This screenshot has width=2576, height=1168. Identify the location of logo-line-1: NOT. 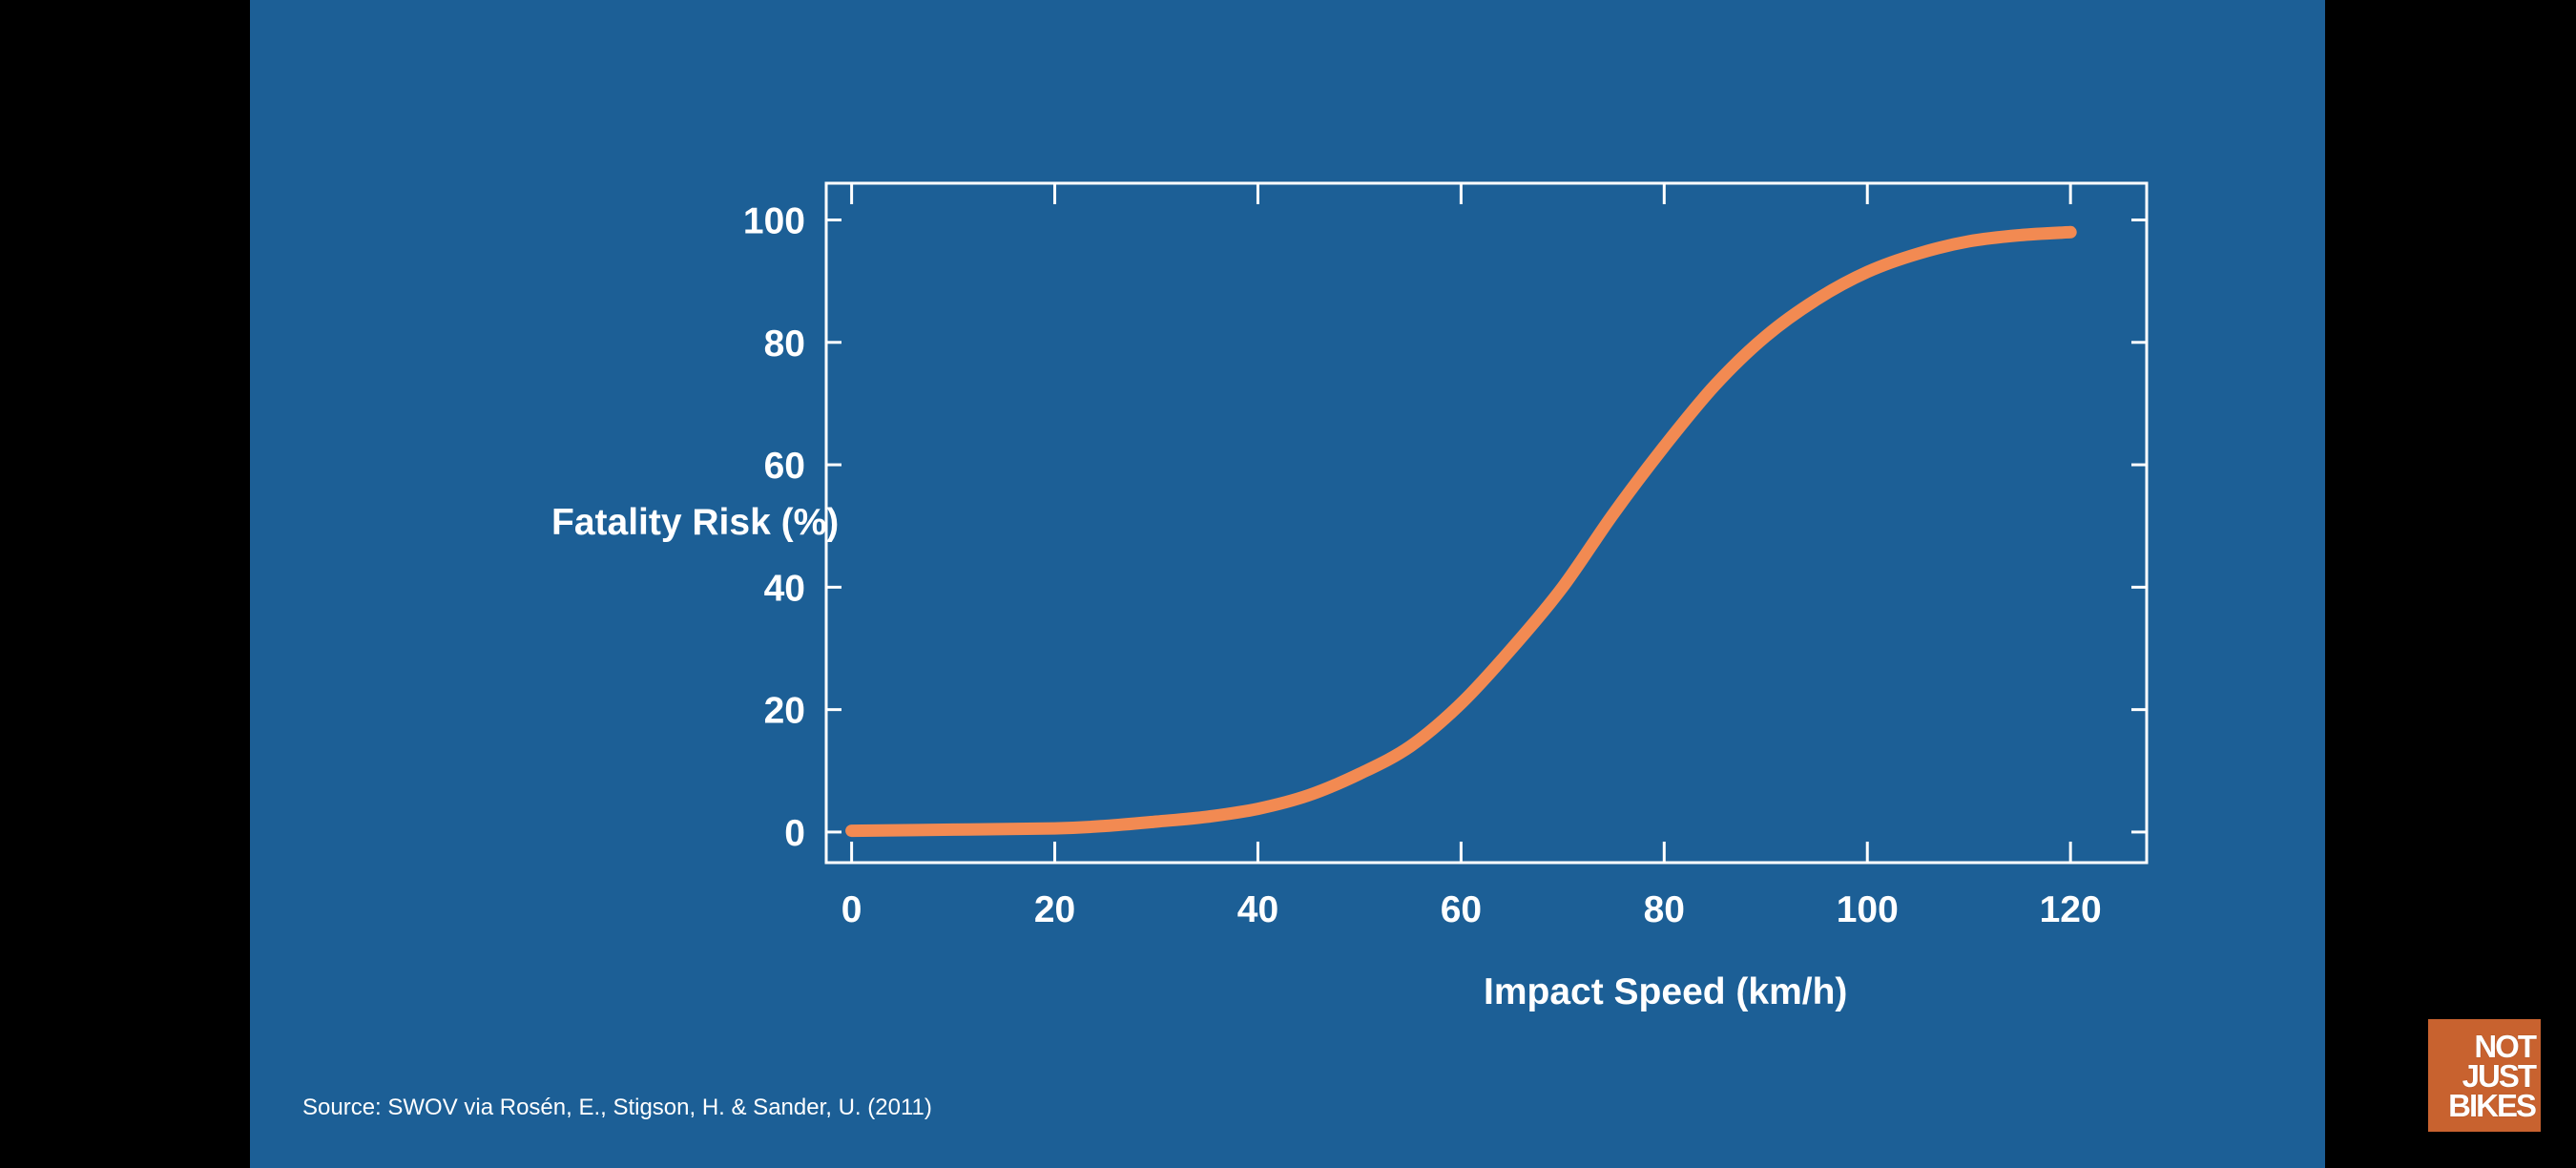
(2505, 1046).